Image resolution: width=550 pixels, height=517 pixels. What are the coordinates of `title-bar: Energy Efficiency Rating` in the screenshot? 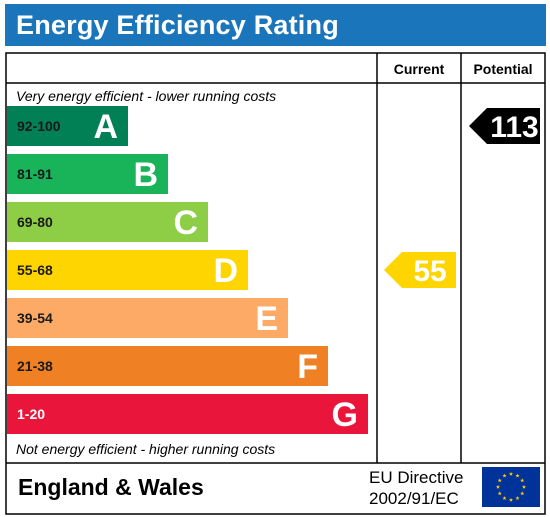 It's located at (275, 25).